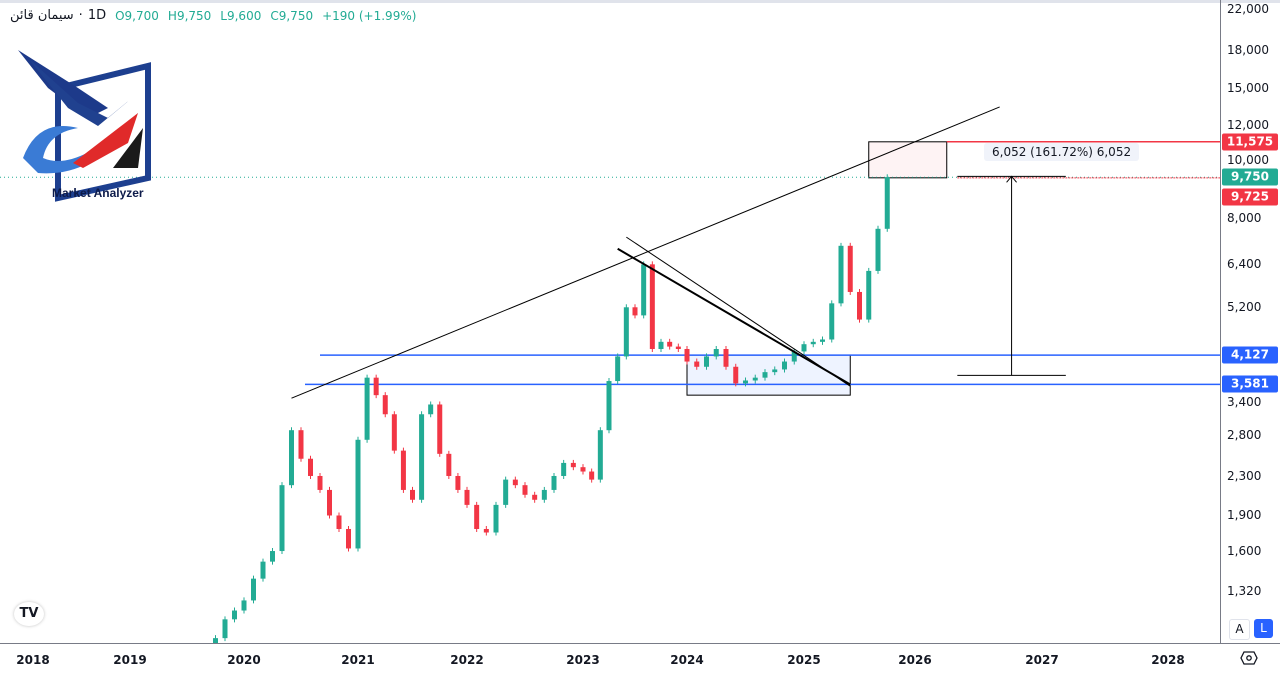 This screenshot has height=680, width=1280. I want to click on logo-text: Market Analyzer, so click(98, 193).